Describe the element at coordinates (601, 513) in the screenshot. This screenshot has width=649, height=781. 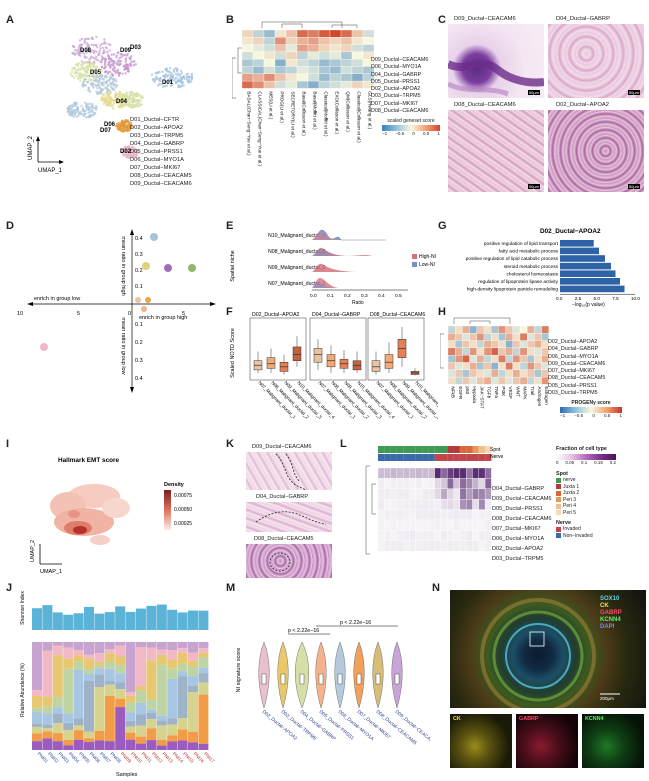
I see `l-spot-item: Peri 5` at that location.